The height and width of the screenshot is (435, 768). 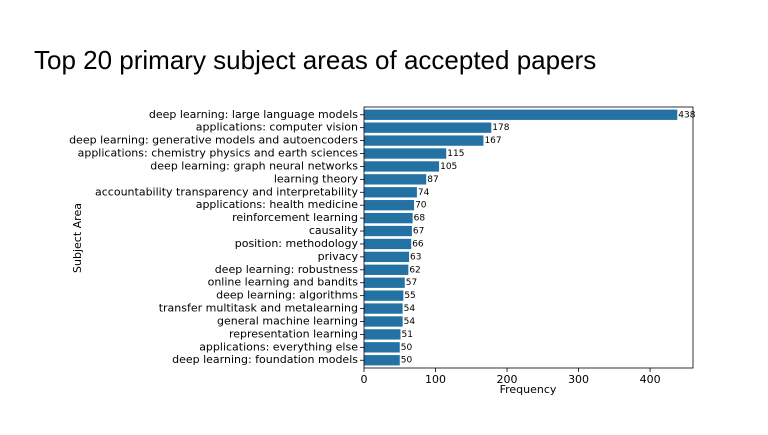 What do you see at coordinates (295, 217) in the screenshot?
I see `y-tick-label: reinforcement learning` at bounding box center [295, 217].